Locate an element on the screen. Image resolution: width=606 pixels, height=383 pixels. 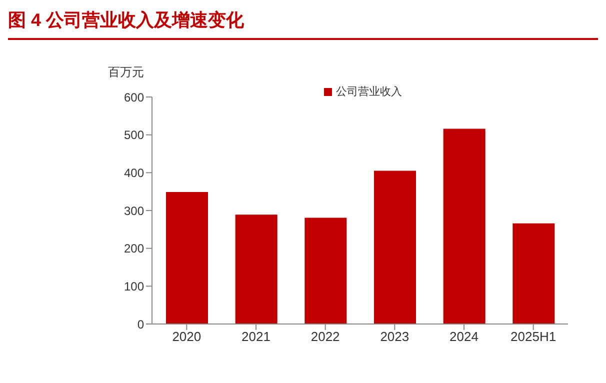
y-tick-label: 0 is located at coordinates (140, 324).